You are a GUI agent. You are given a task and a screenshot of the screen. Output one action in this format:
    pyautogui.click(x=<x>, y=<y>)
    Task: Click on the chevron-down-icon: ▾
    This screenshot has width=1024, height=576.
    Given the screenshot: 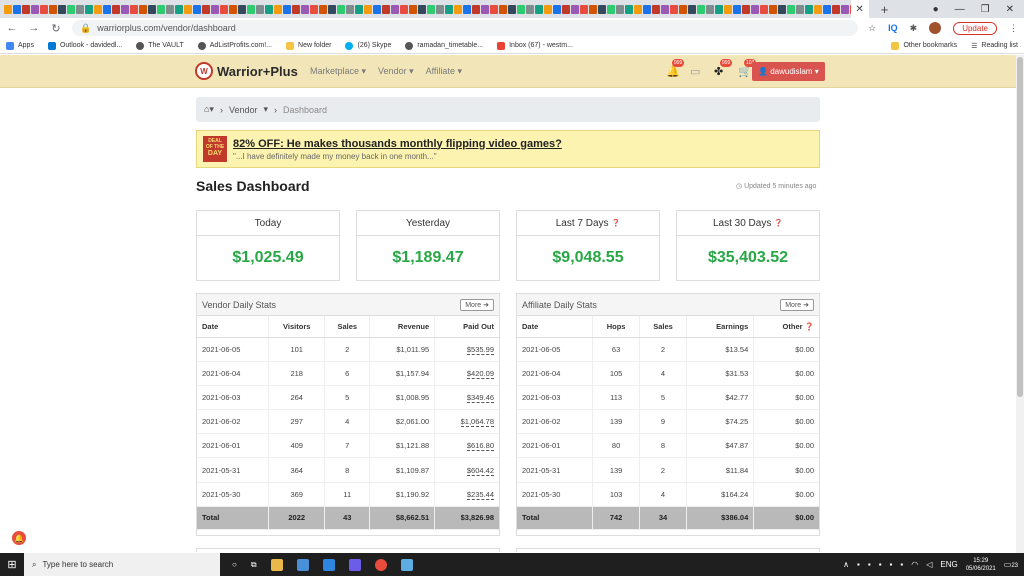 What is the action you would take?
    pyautogui.click(x=266, y=109)
    